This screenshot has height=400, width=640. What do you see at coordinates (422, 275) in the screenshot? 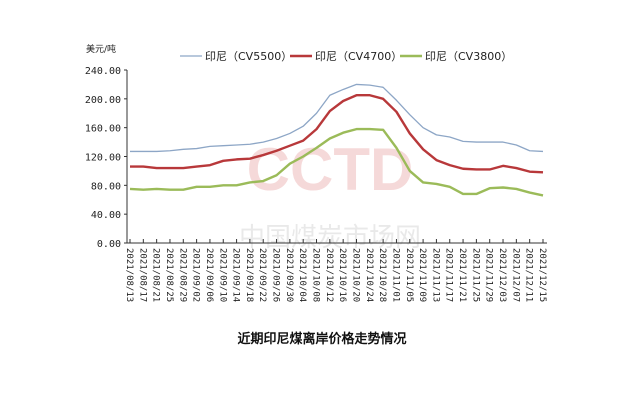
I see `x-tick-label: 2021/11/09` at bounding box center [422, 275].